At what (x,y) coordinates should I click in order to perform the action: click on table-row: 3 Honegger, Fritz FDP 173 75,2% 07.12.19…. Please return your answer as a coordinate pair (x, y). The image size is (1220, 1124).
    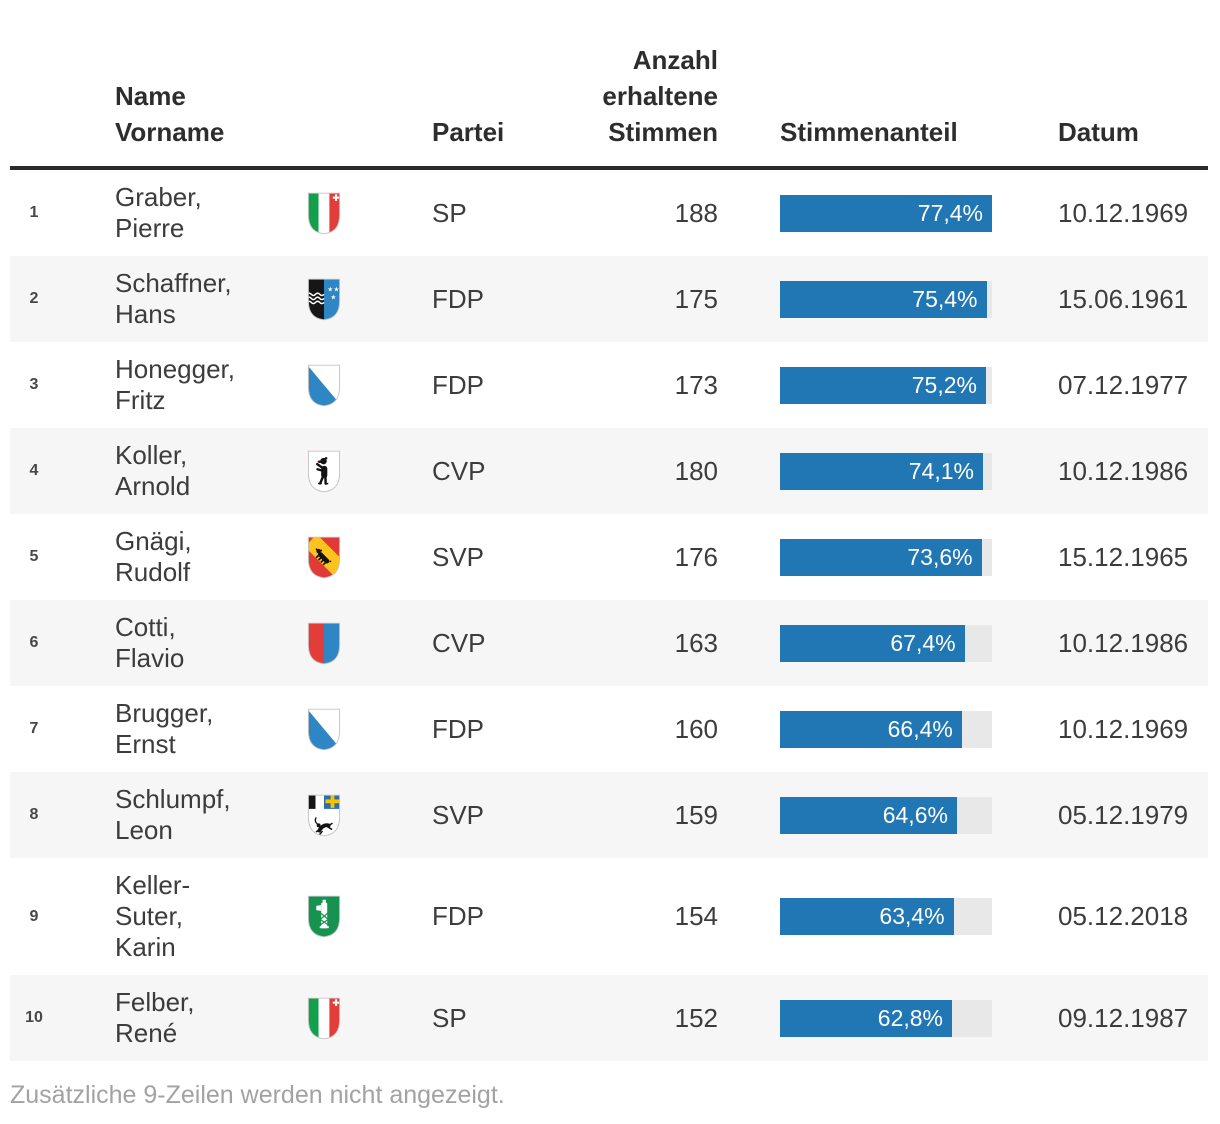
    Looking at the image, I should click on (609, 385).